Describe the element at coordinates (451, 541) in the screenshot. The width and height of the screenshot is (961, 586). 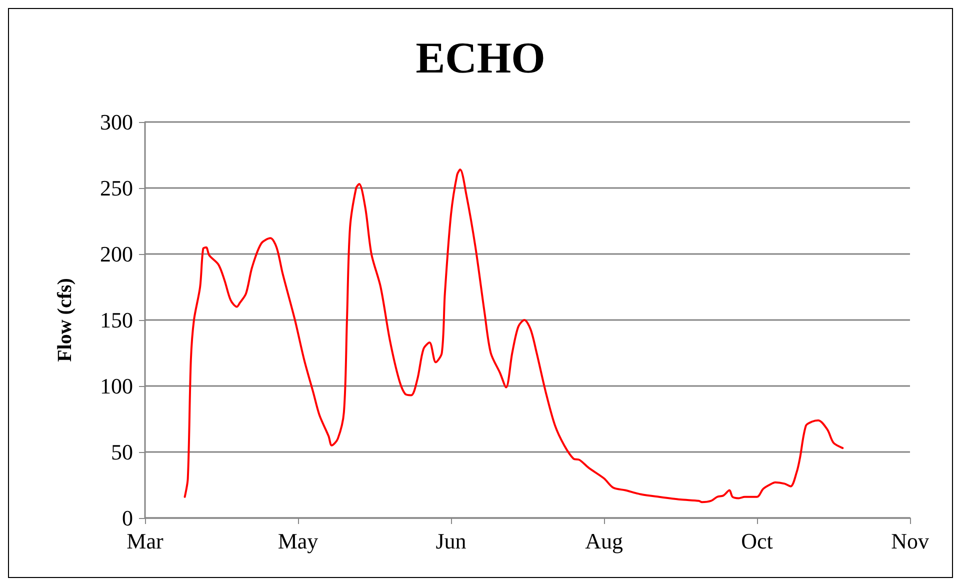
I see `x-tick-label: Jun` at that location.